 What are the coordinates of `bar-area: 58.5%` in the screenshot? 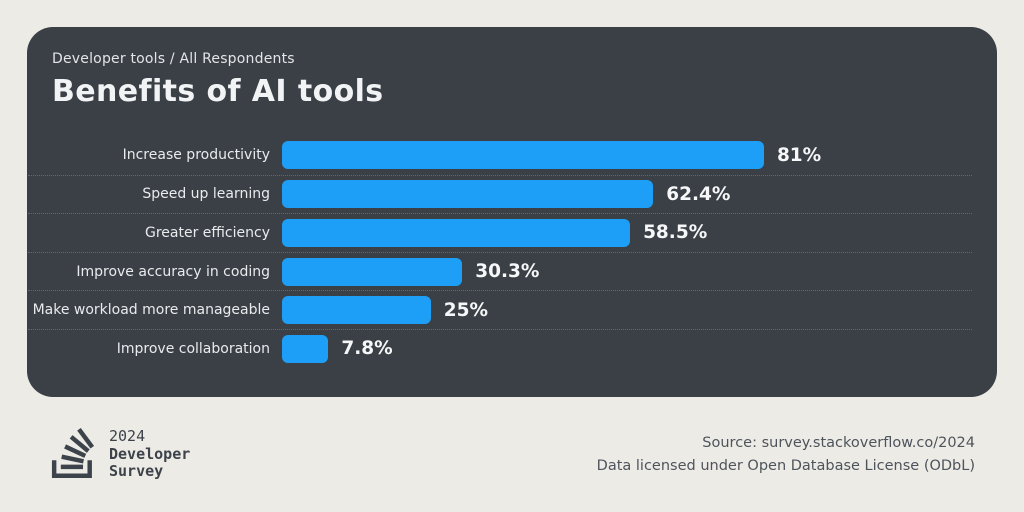 It's located at (627, 232).